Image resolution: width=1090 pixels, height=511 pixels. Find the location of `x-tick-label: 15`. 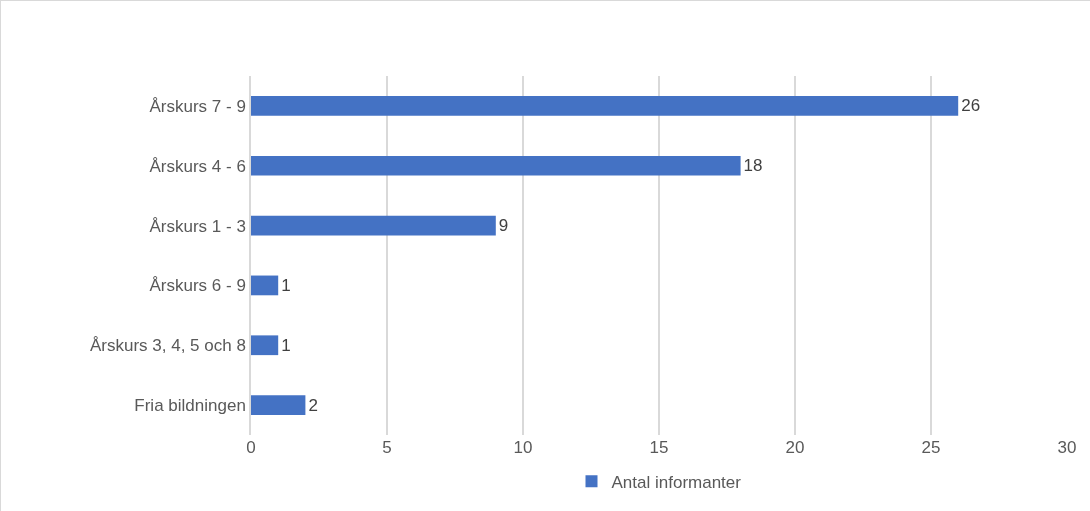

x-tick-label: 15 is located at coordinates (659, 447).